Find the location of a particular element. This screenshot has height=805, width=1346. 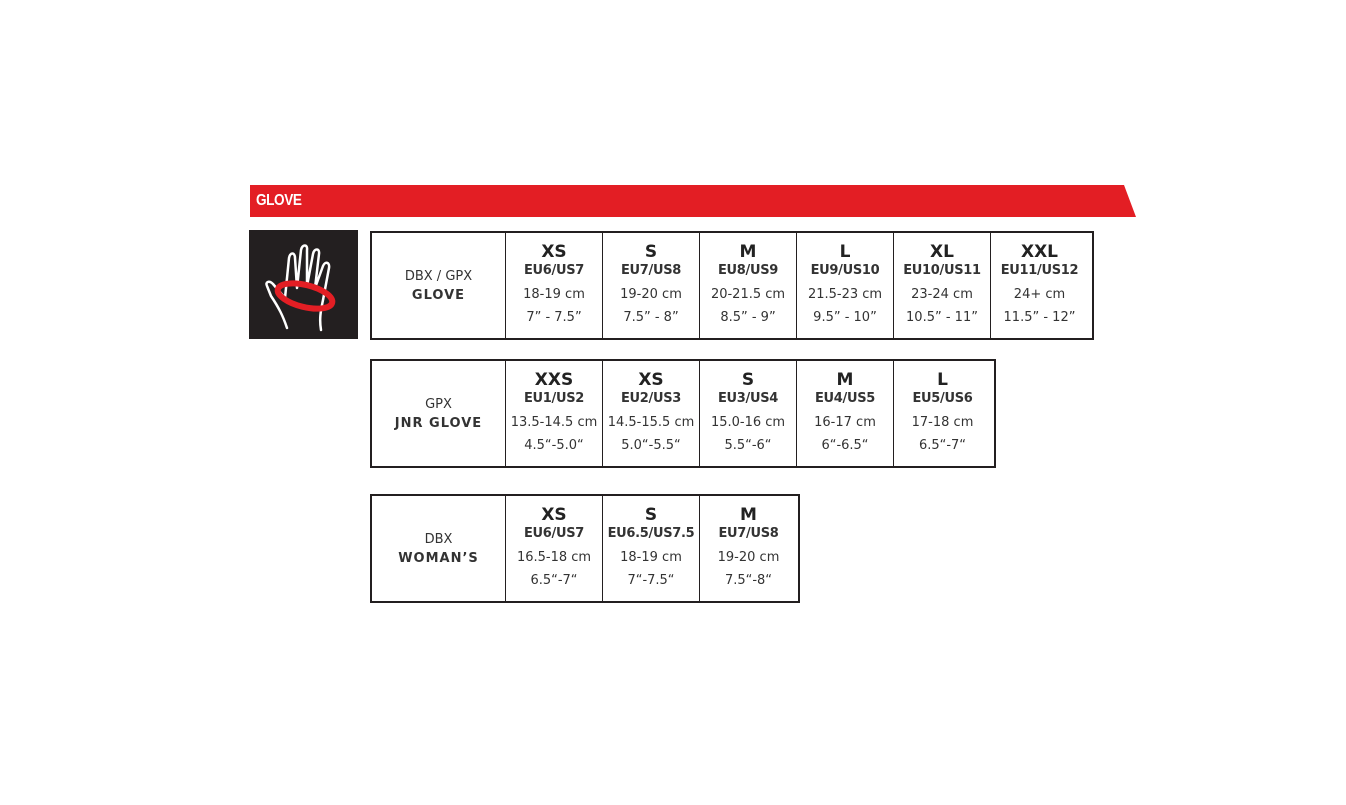

size-column: XS EU6/US7 18-19 cm 7” - 7.5” is located at coordinates (554, 285).